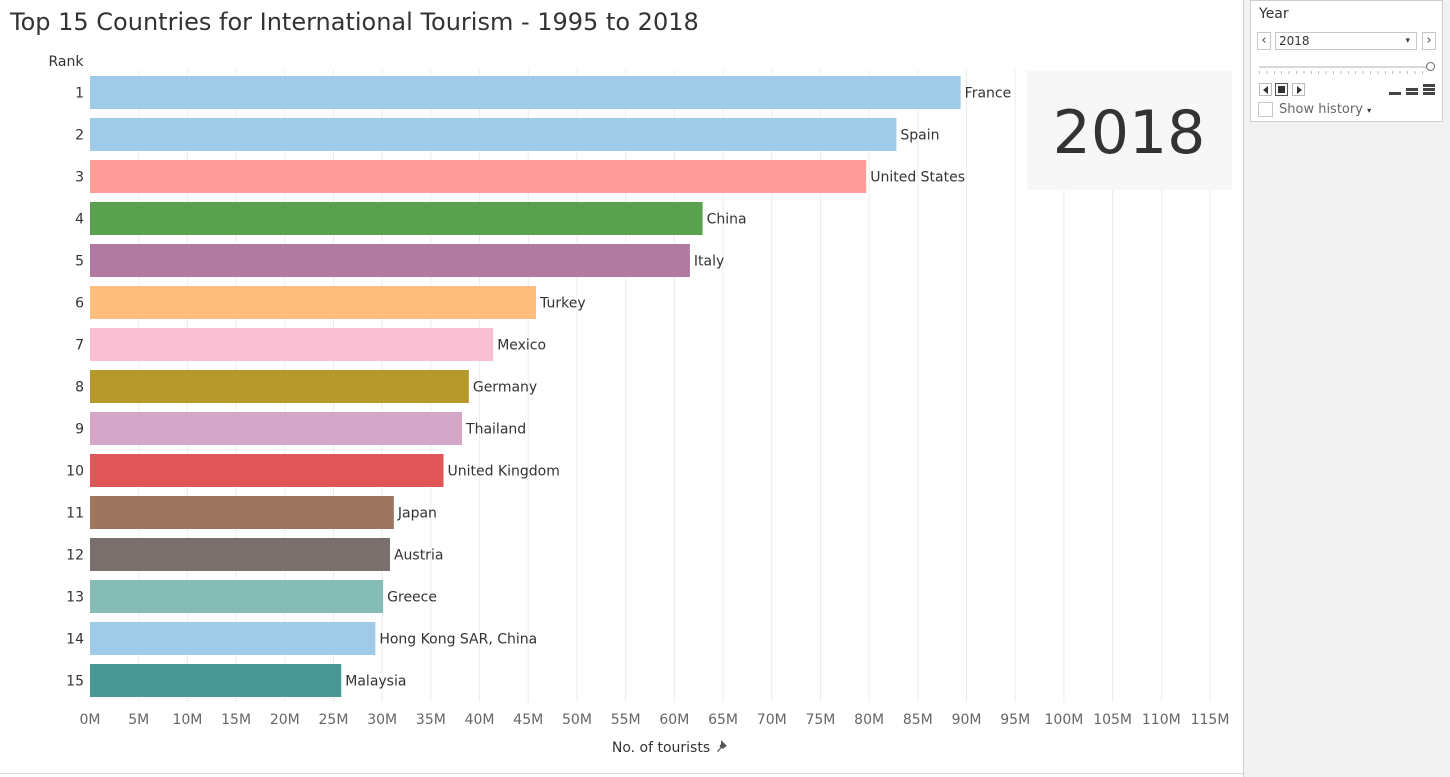 The image size is (1450, 777). I want to click on rank-label: 13, so click(75, 598).